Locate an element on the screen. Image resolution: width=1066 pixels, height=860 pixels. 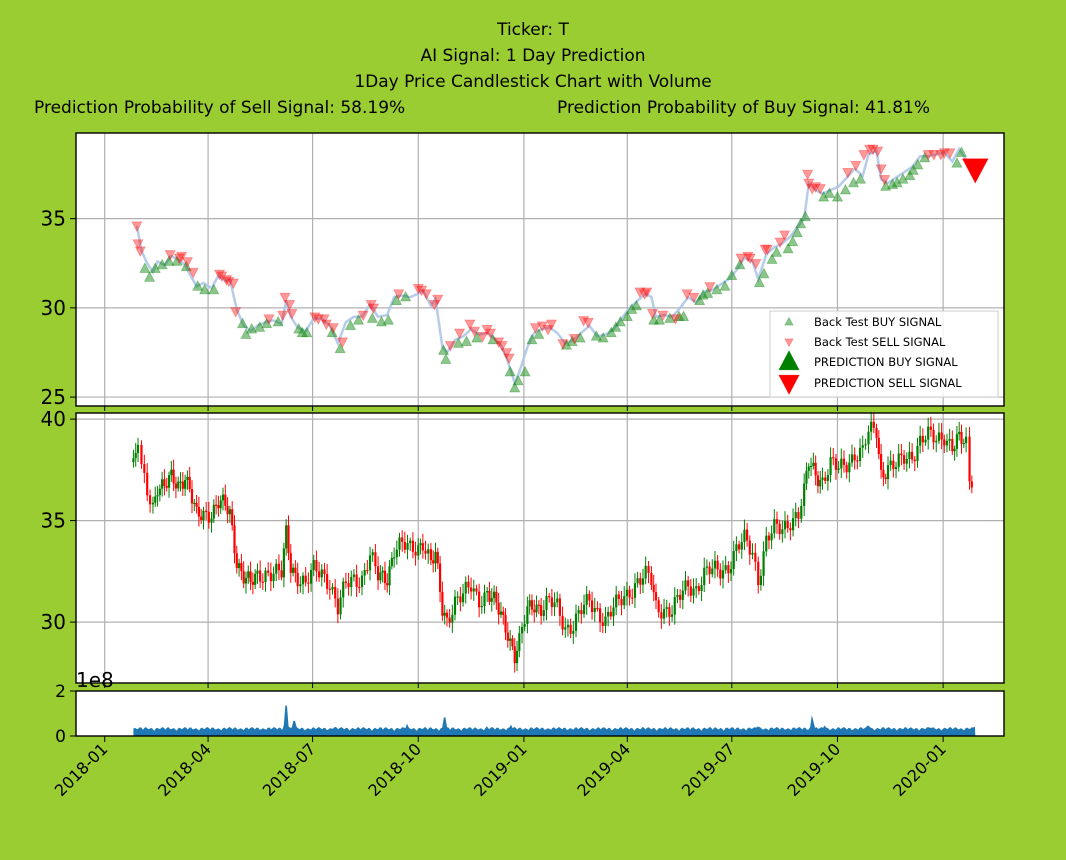
price-y-tick-label: 40 is located at coordinates (53, 419).